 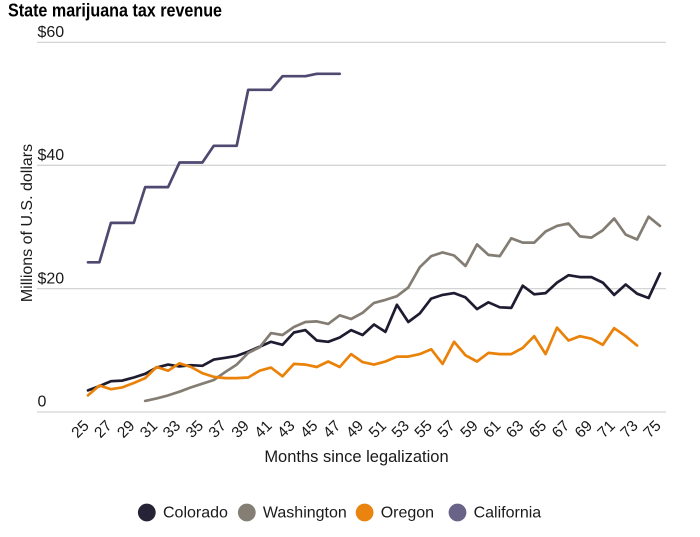 What do you see at coordinates (115, 11) in the screenshot?
I see `svg-text: State marijuana tax revenue` at bounding box center [115, 11].